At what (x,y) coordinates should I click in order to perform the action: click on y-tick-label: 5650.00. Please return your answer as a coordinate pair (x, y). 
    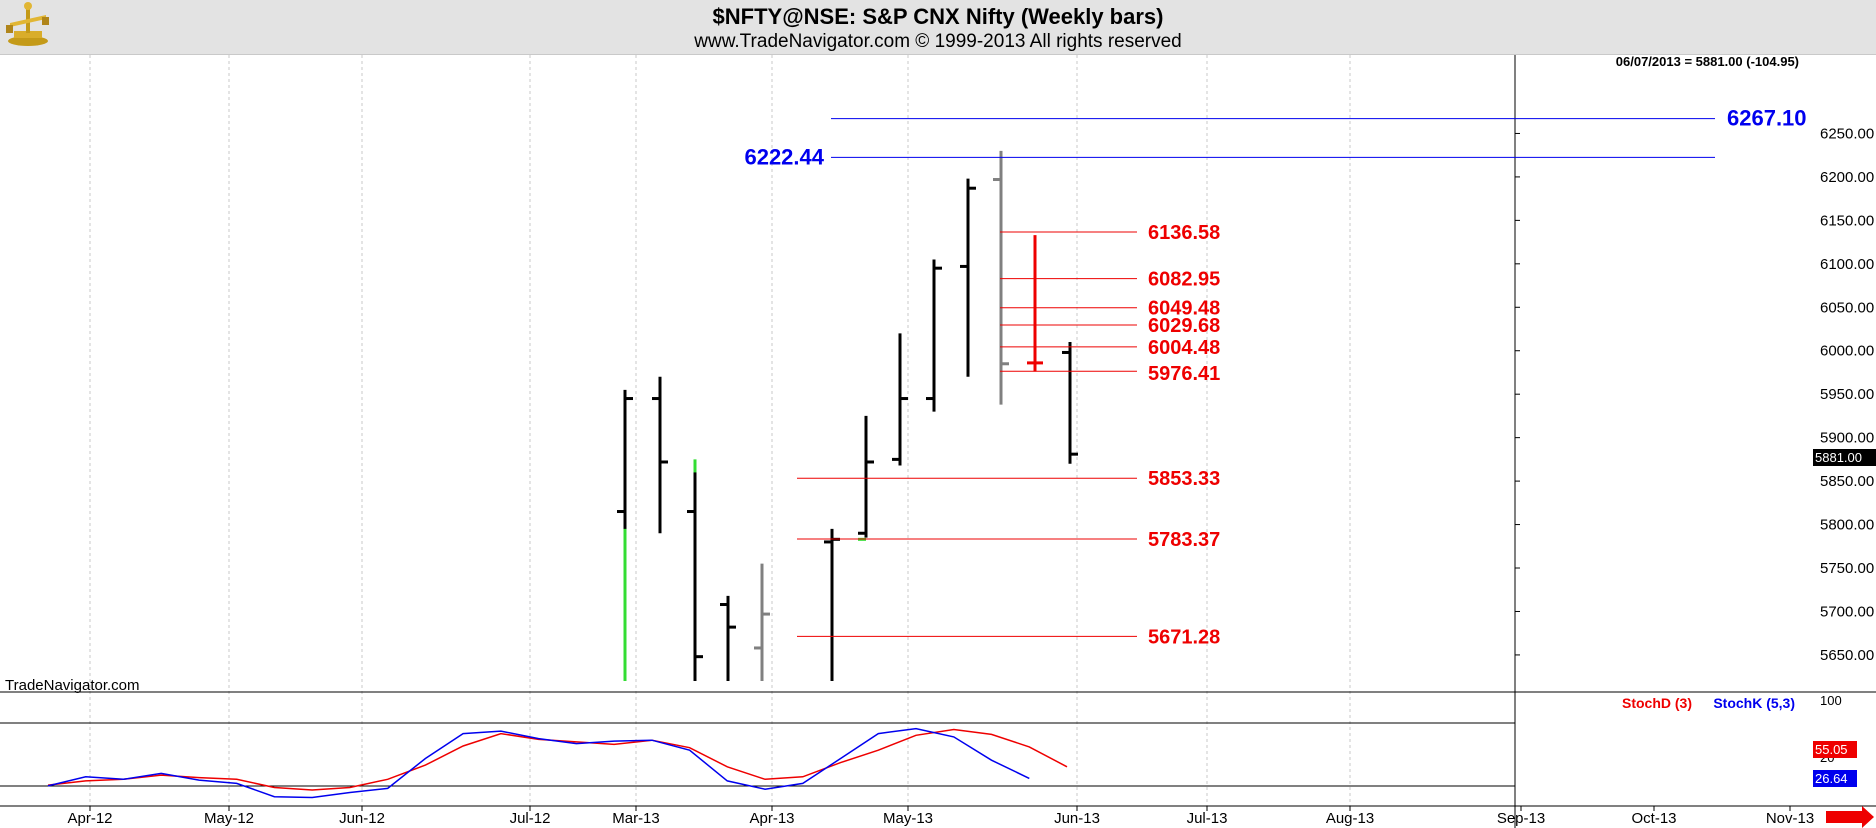
    Looking at the image, I should click on (1847, 655).